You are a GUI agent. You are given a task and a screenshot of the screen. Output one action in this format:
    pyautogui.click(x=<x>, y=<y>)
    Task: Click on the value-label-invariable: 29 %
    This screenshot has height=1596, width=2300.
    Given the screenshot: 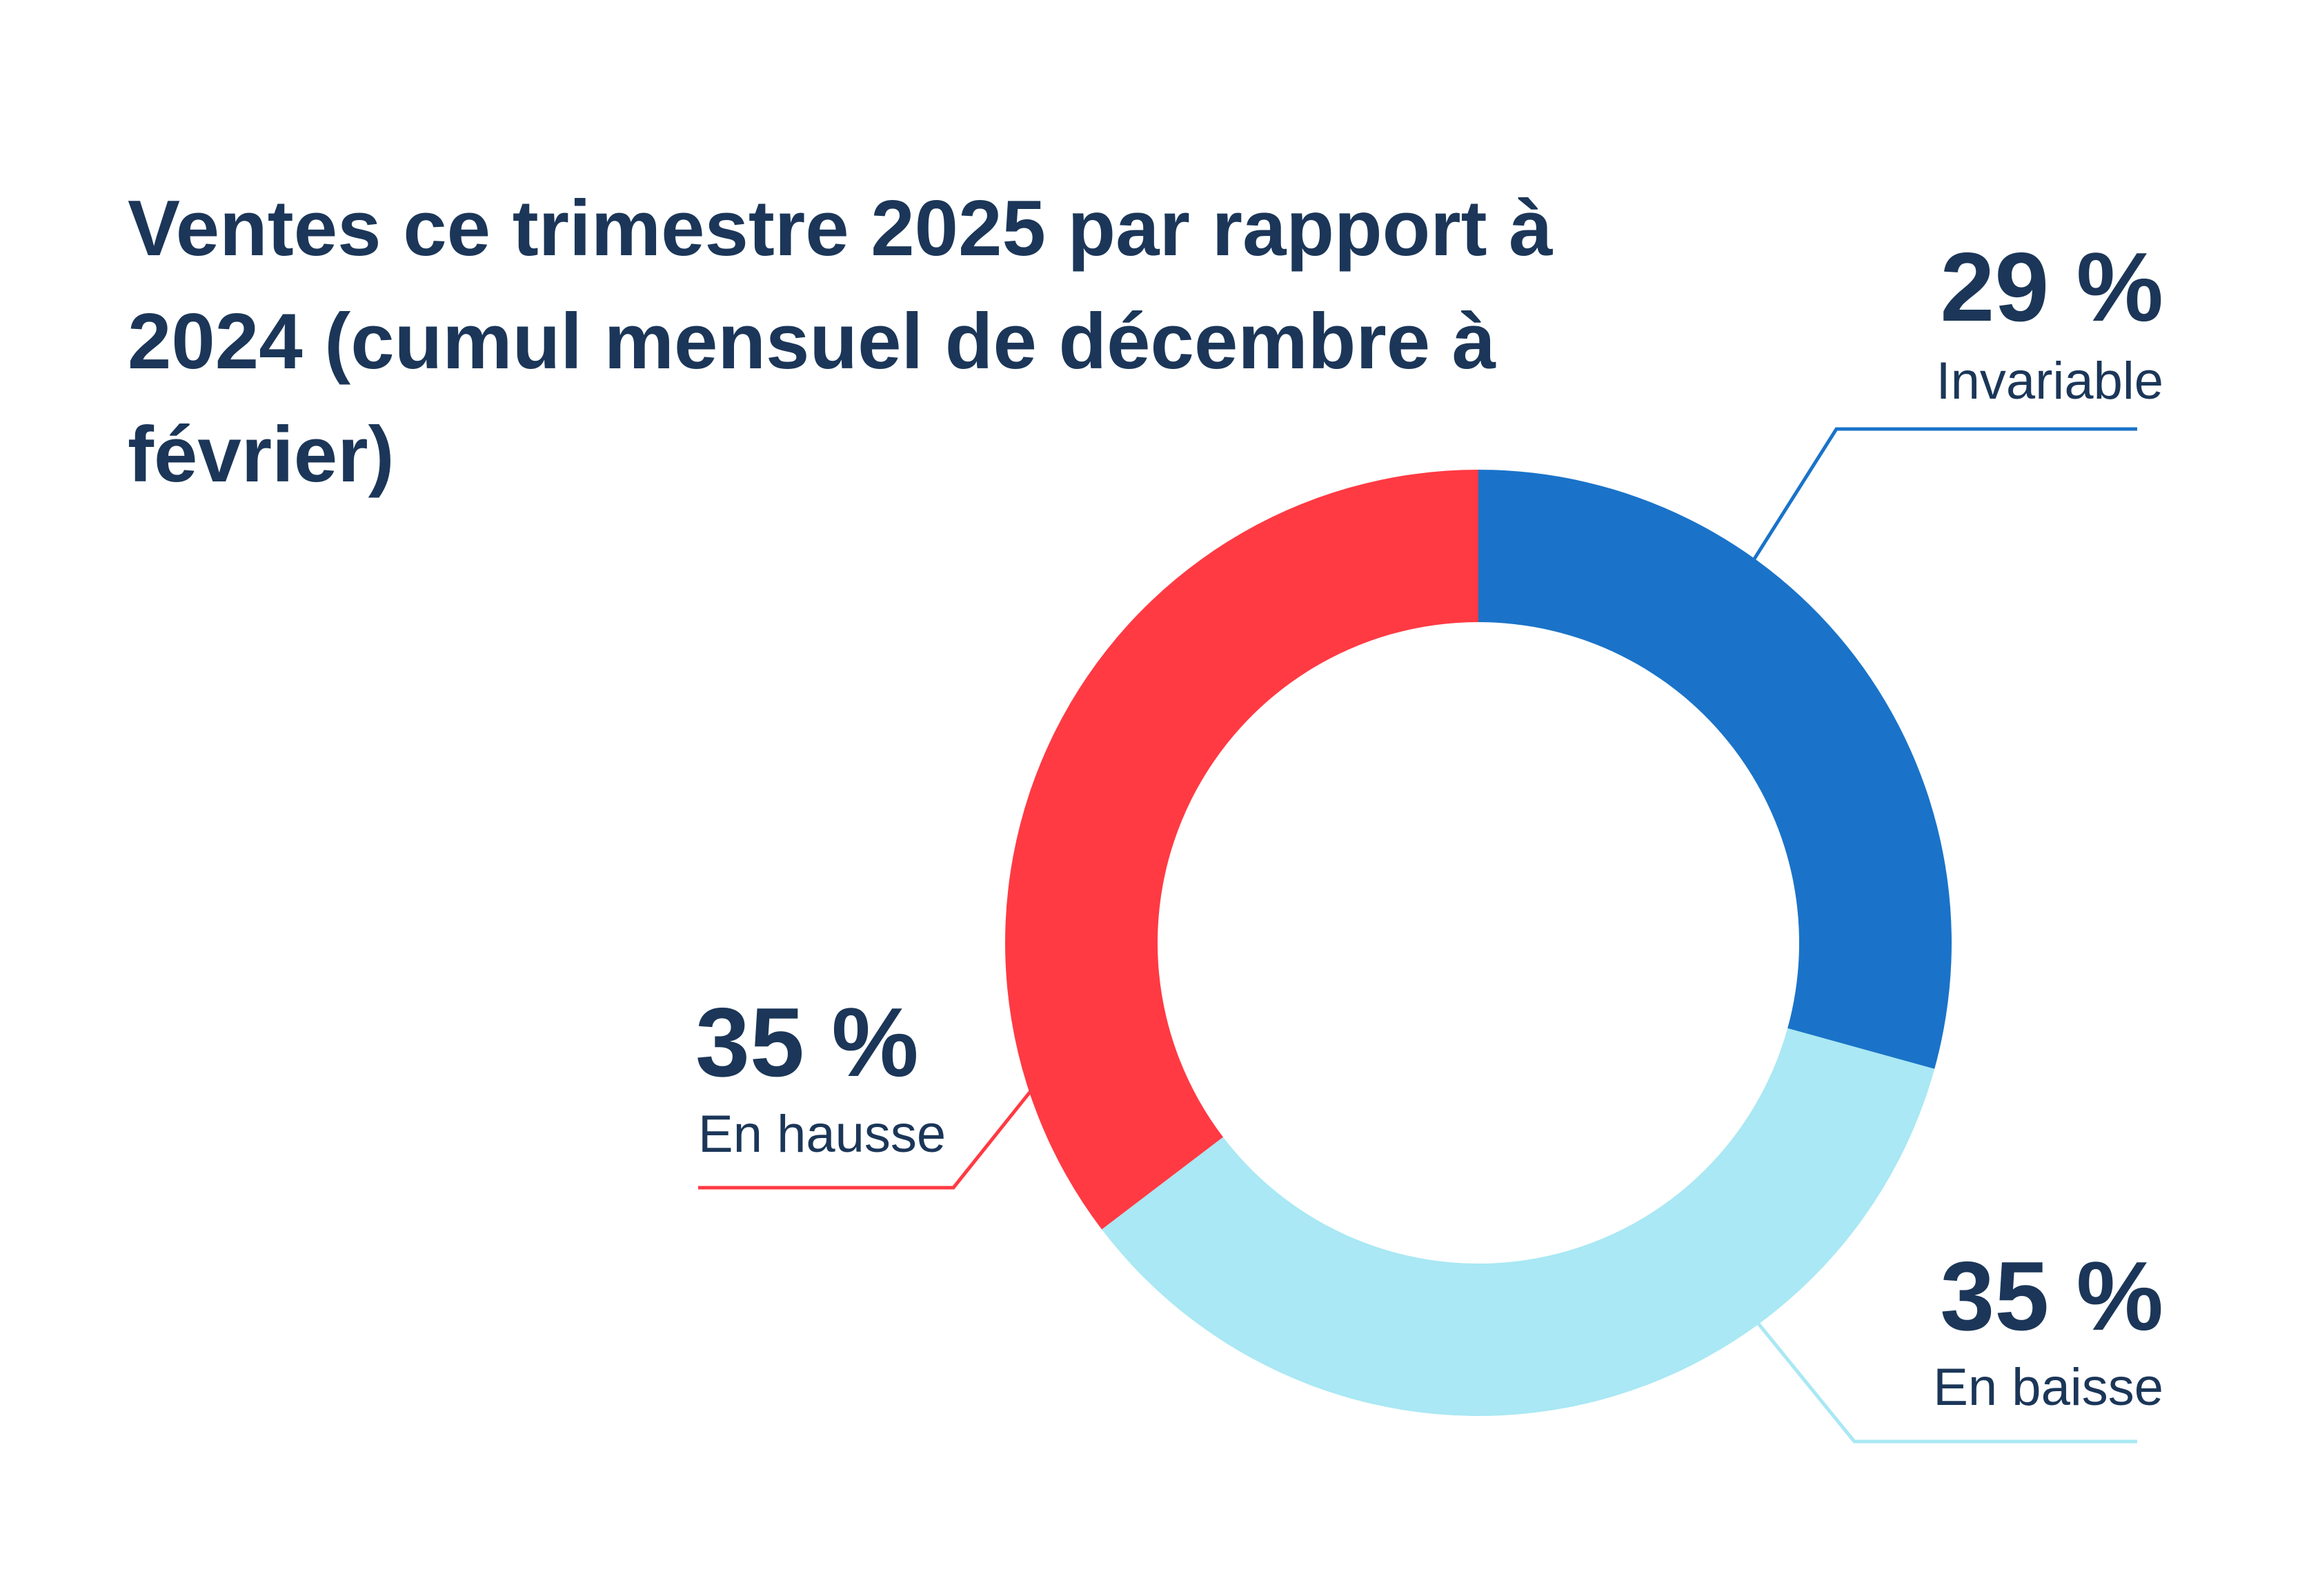 What is the action you would take?
    pyautogui.click(x=2051, y=287)
    